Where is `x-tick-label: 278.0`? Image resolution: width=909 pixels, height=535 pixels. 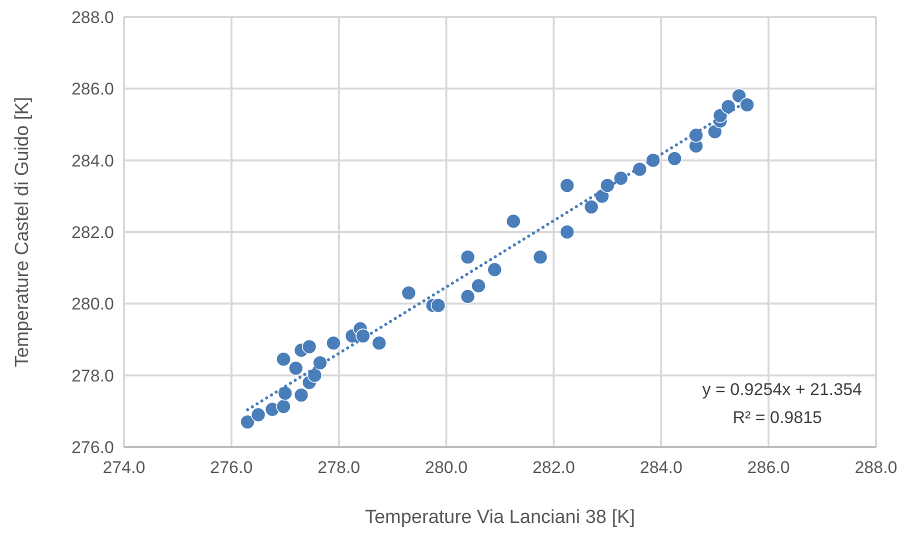 x-tick-label: 278.0 is located at coordinates (339, 467).